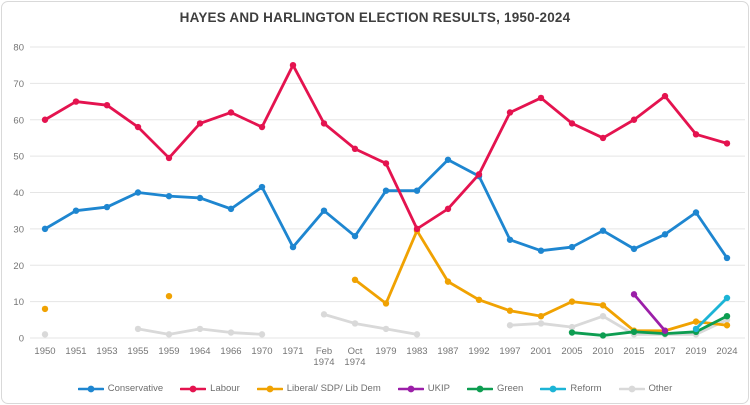  Describe the element at coordinates (660, 388) in the screenshot. I see `legend-label: Other` at that location.